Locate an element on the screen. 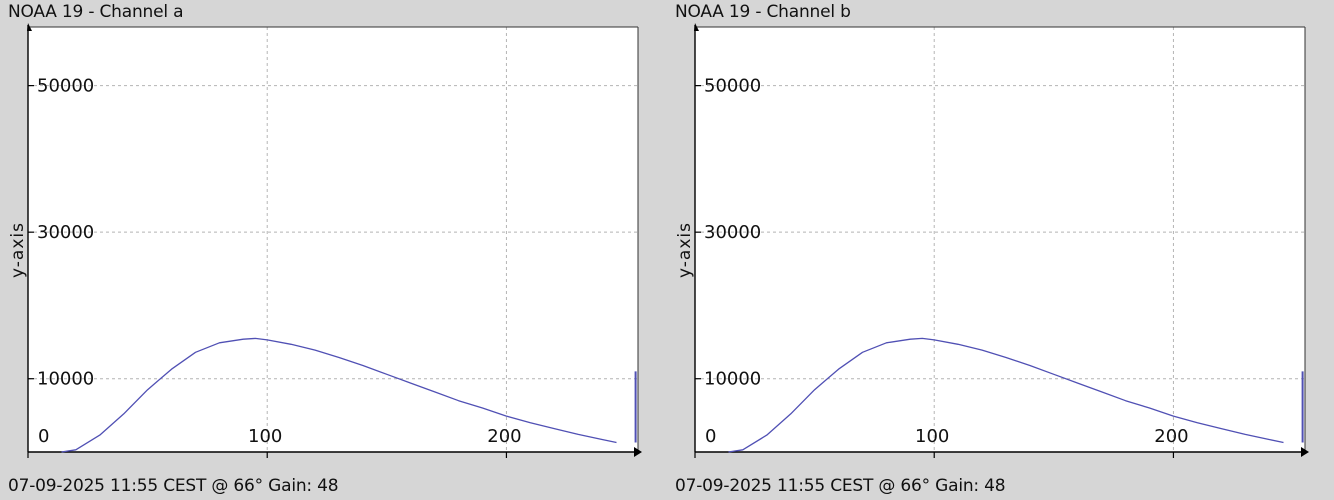 This screenshot has height=500, width=1334. chart-title: NOAA 19 - Channel b is located at coordinates (763, 12).